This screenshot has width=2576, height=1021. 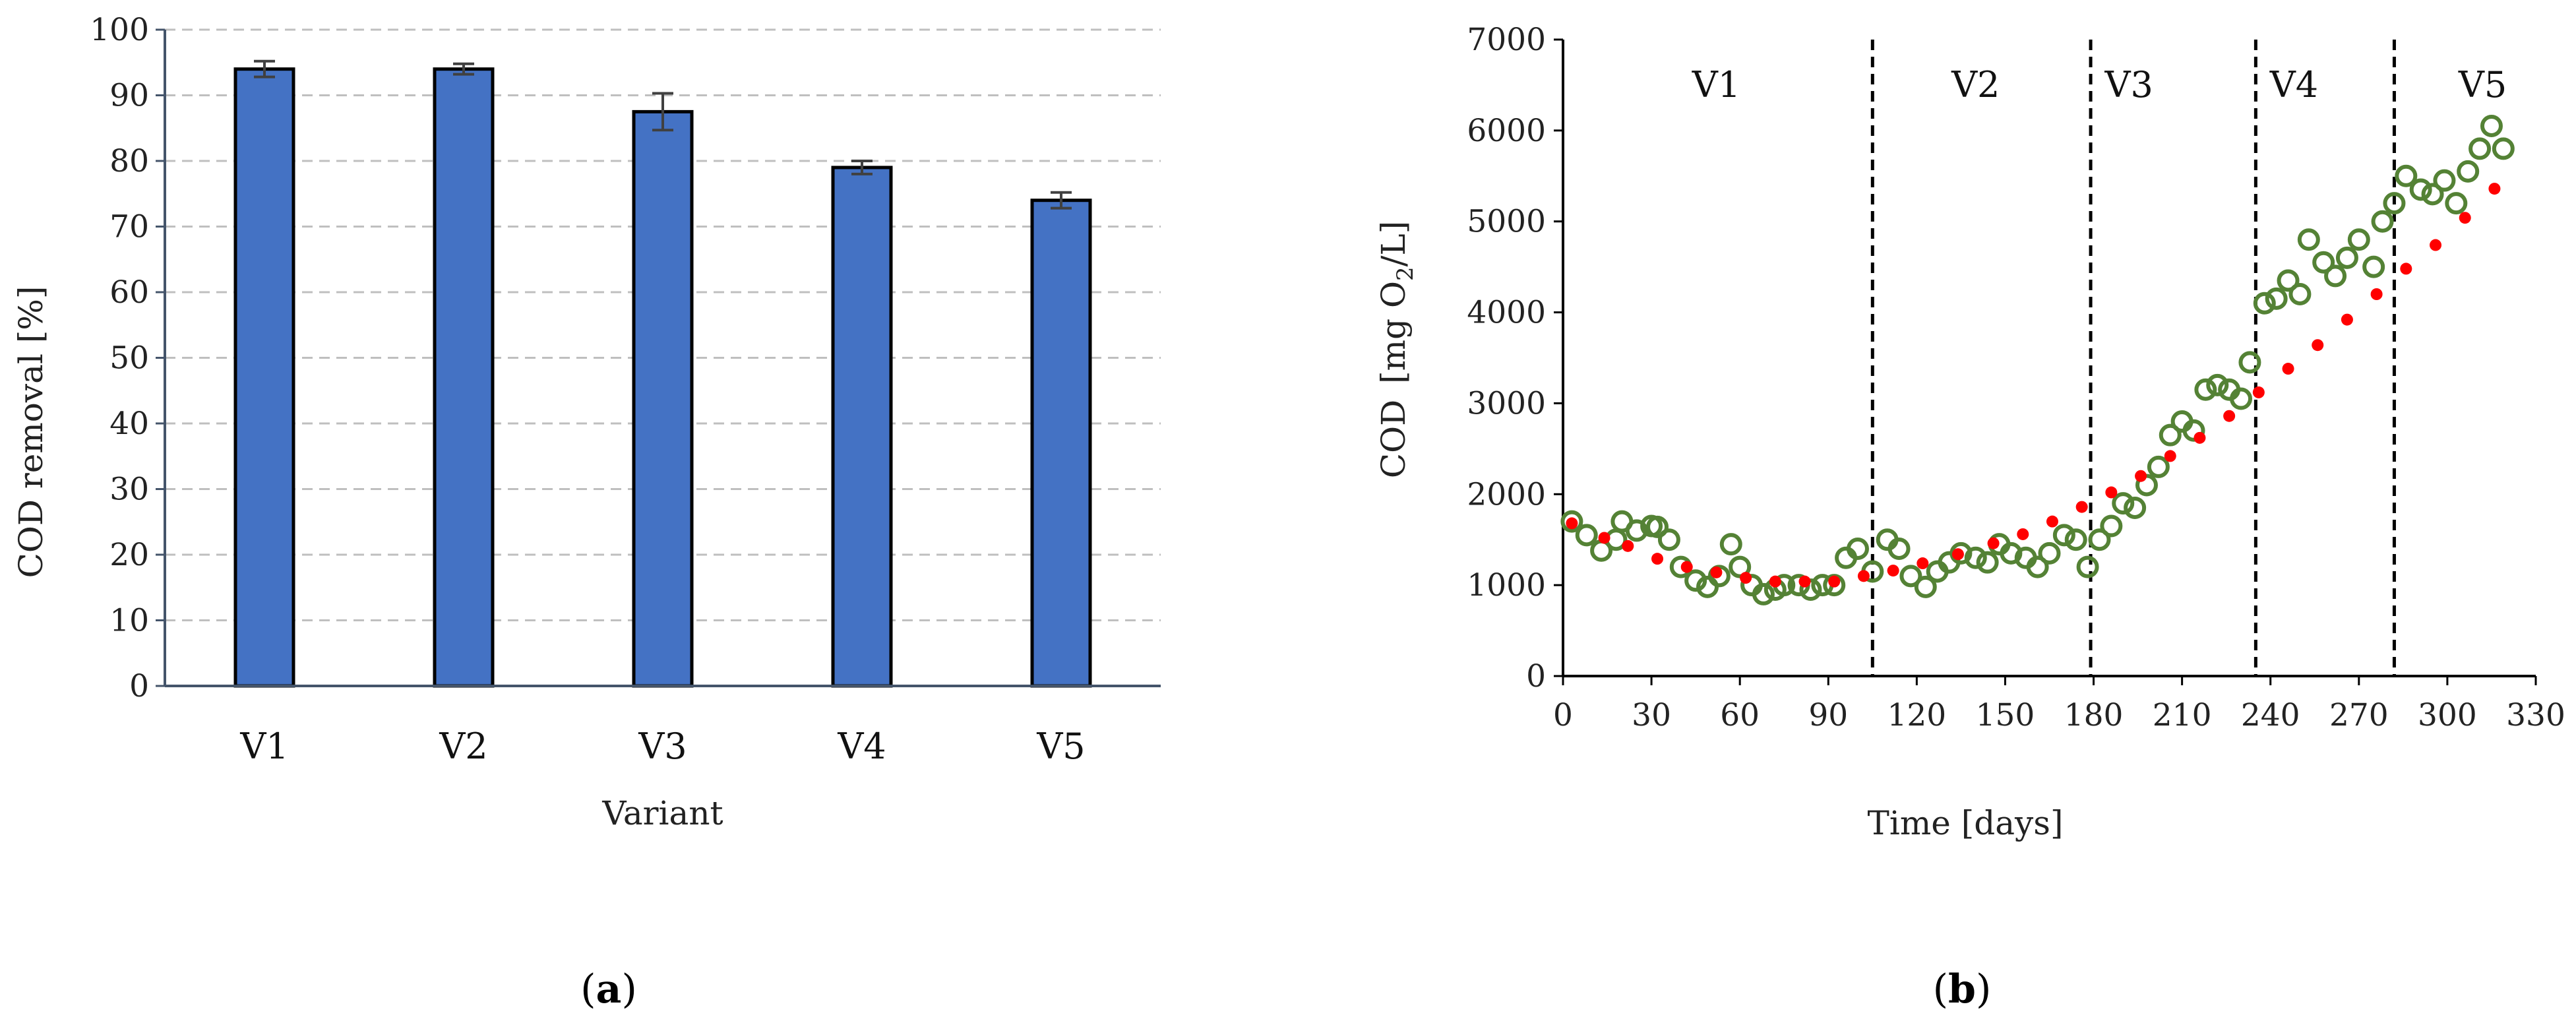 I want to click on a-error-bar-v1, so click(x=264, y=68).